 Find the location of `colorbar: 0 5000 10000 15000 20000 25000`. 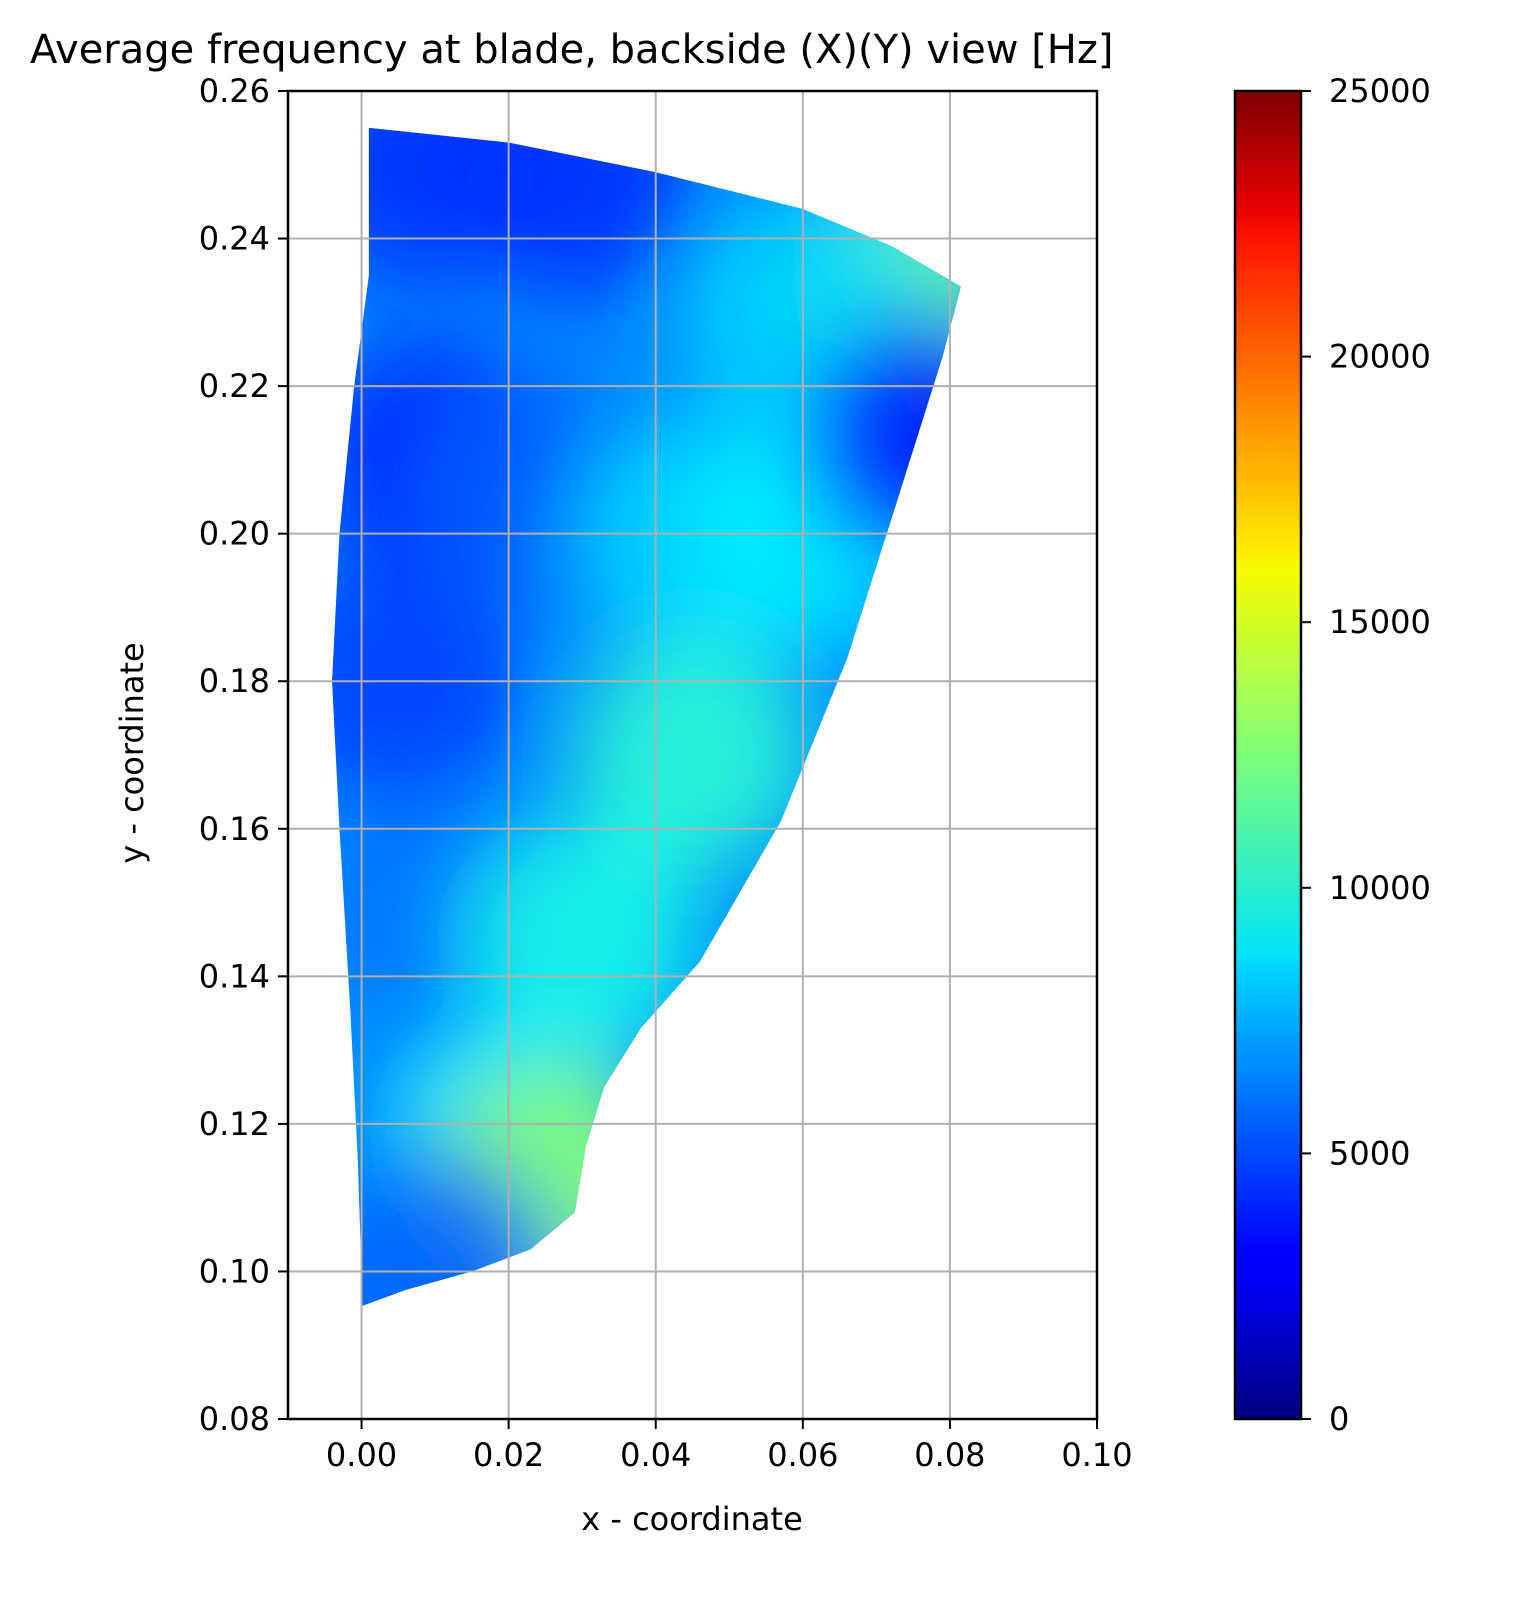

colorbar: 0 5000 10000 15000 20000 25000 is located at coordinates (1332, 755).